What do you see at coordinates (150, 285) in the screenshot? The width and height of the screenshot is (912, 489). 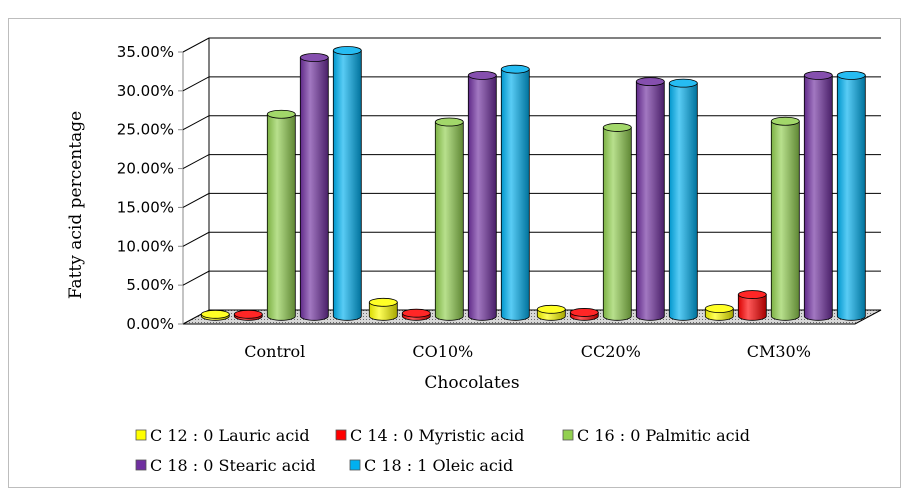 I see `y-tick-label: 5.00%` at bounding box center [150, 285].